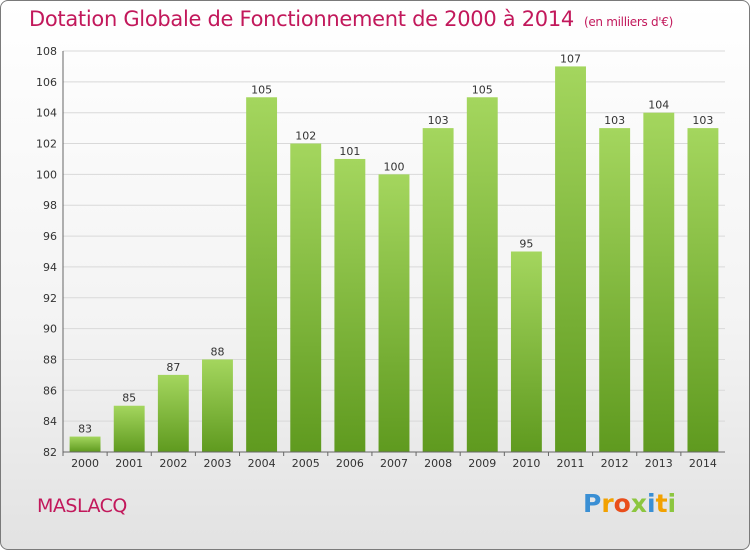  Describe the element at coordinates (394, 463) in the screenshot. I see `x-tick-label: 2007` at that location.